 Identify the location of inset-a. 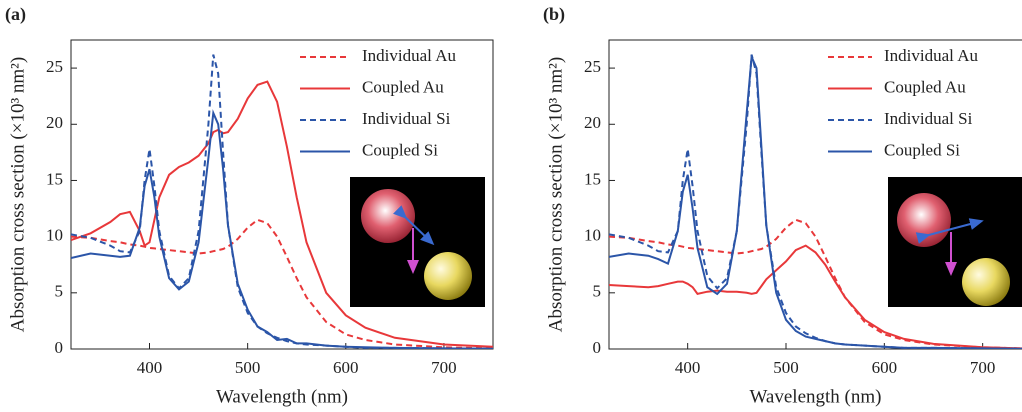
(417, 242).